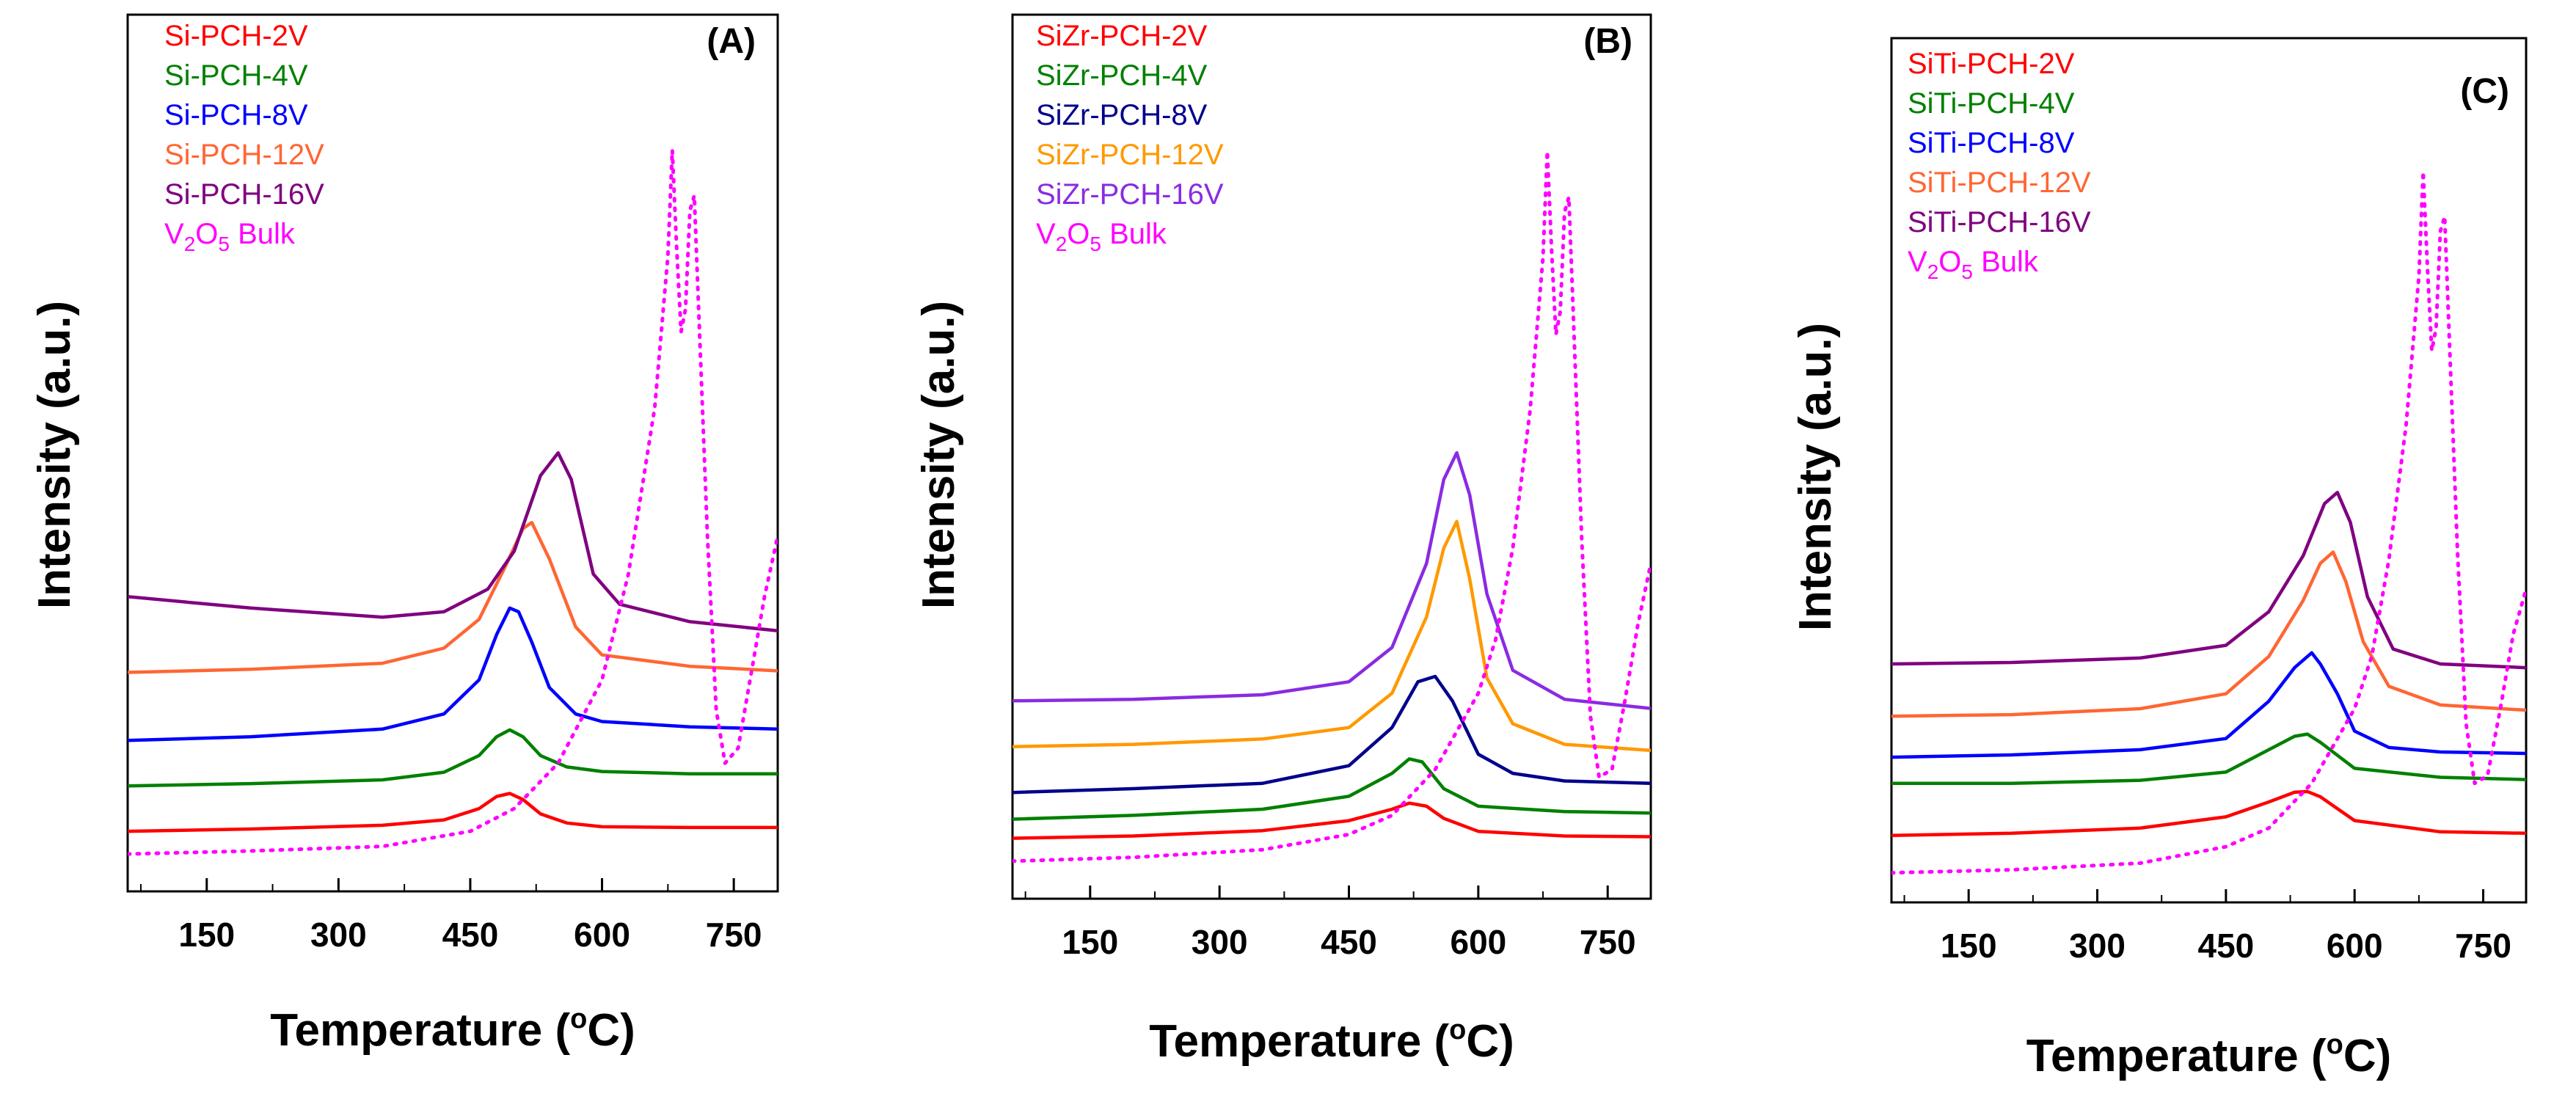 The height and width of the screenshot is (1110, 2576). I want to click on series-line-si-pch-16v, so click(453, 541).